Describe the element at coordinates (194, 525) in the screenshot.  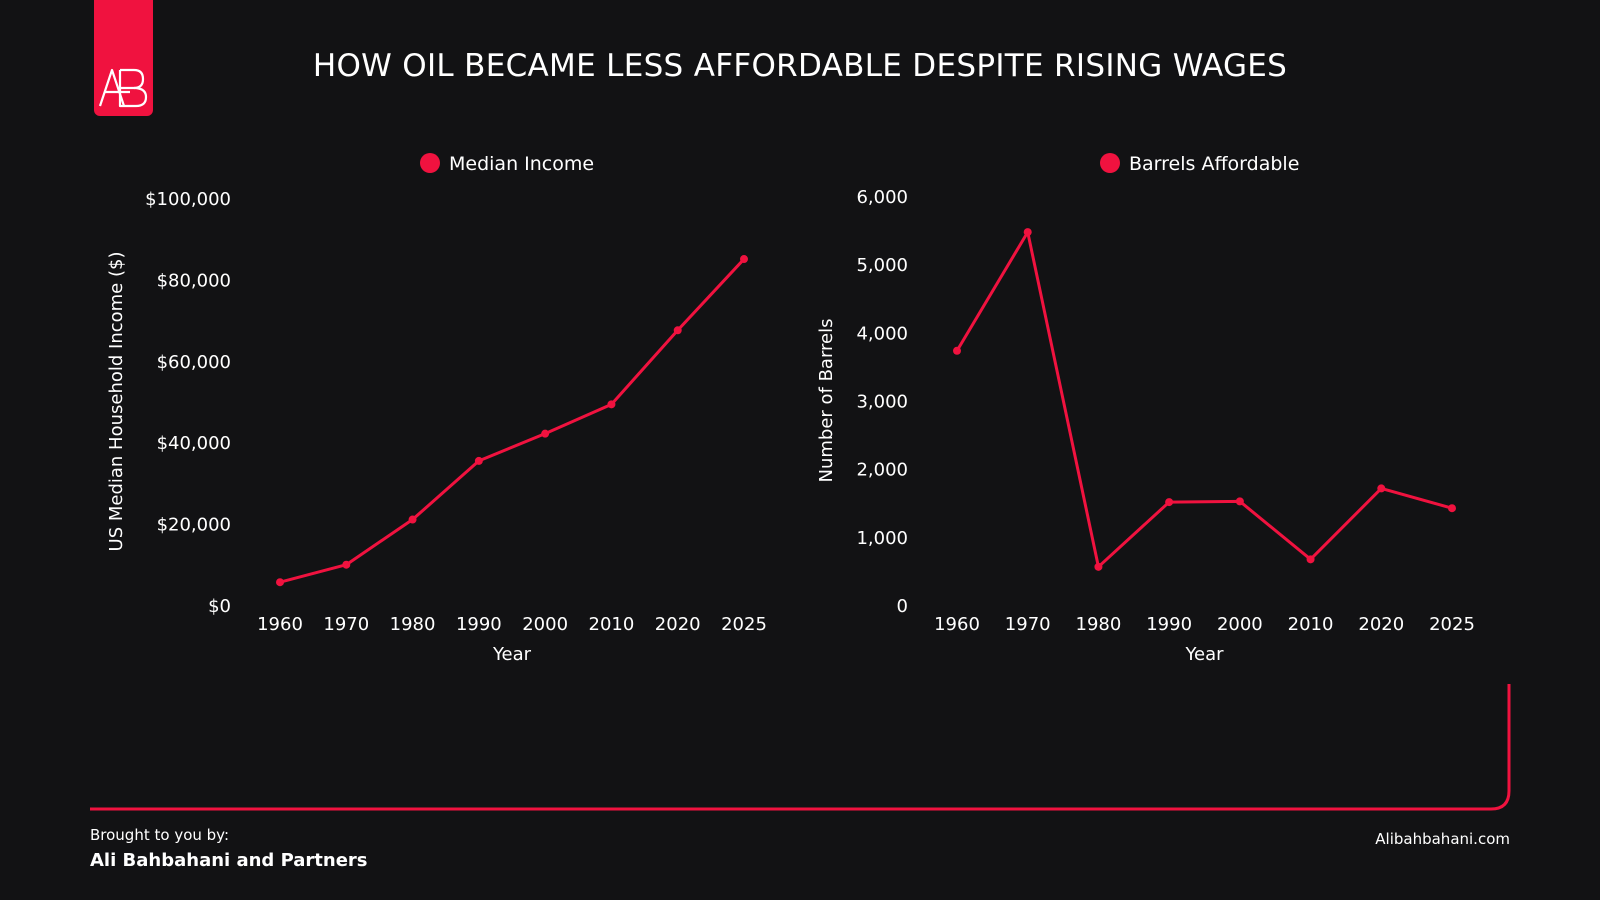
I see `y-tick-label: $20,000` at that location.